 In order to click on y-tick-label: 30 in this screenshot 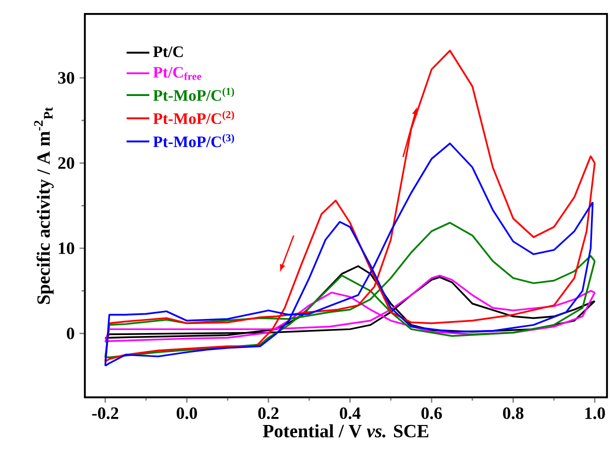, I will do `click(66, 78)`.